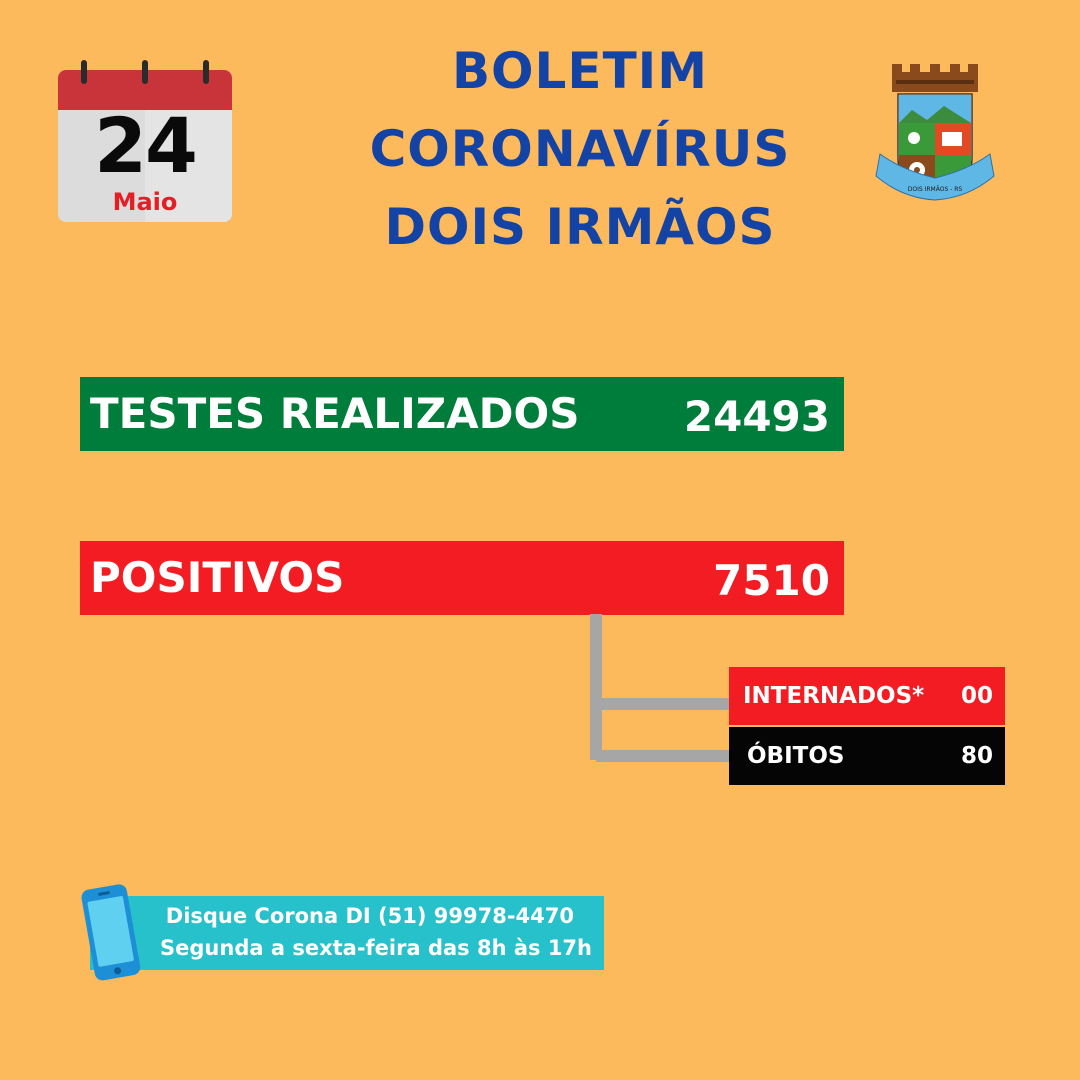 The image size is (1080, 1080). I want to click on positivos-bar: POSITIVOS 7510, so click(462, 578).